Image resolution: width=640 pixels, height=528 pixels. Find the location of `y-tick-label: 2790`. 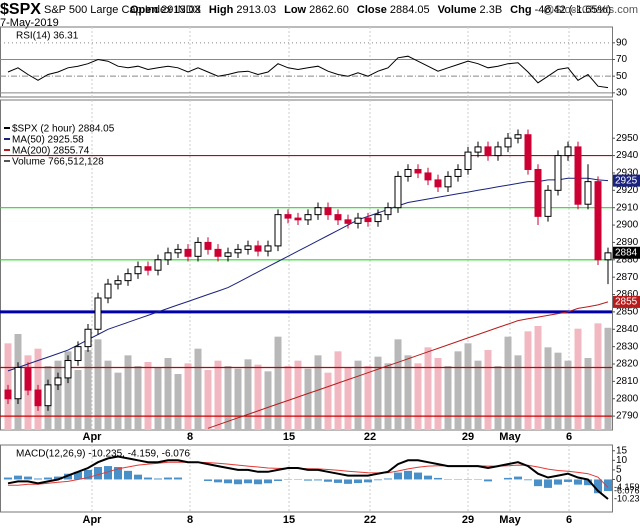

y-tick-label: 2790 is located at coordinates (627, 416).